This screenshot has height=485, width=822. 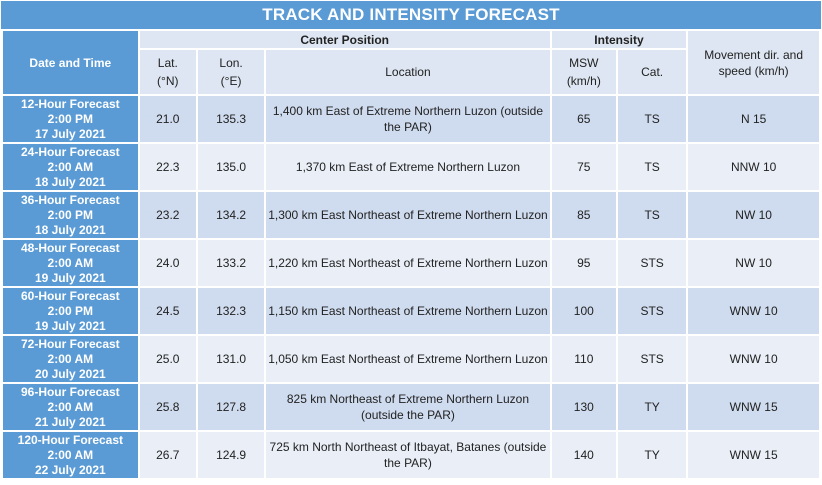 I want to click on forecast-period: 36-Hour Forecast, so click(x=70, y=199).